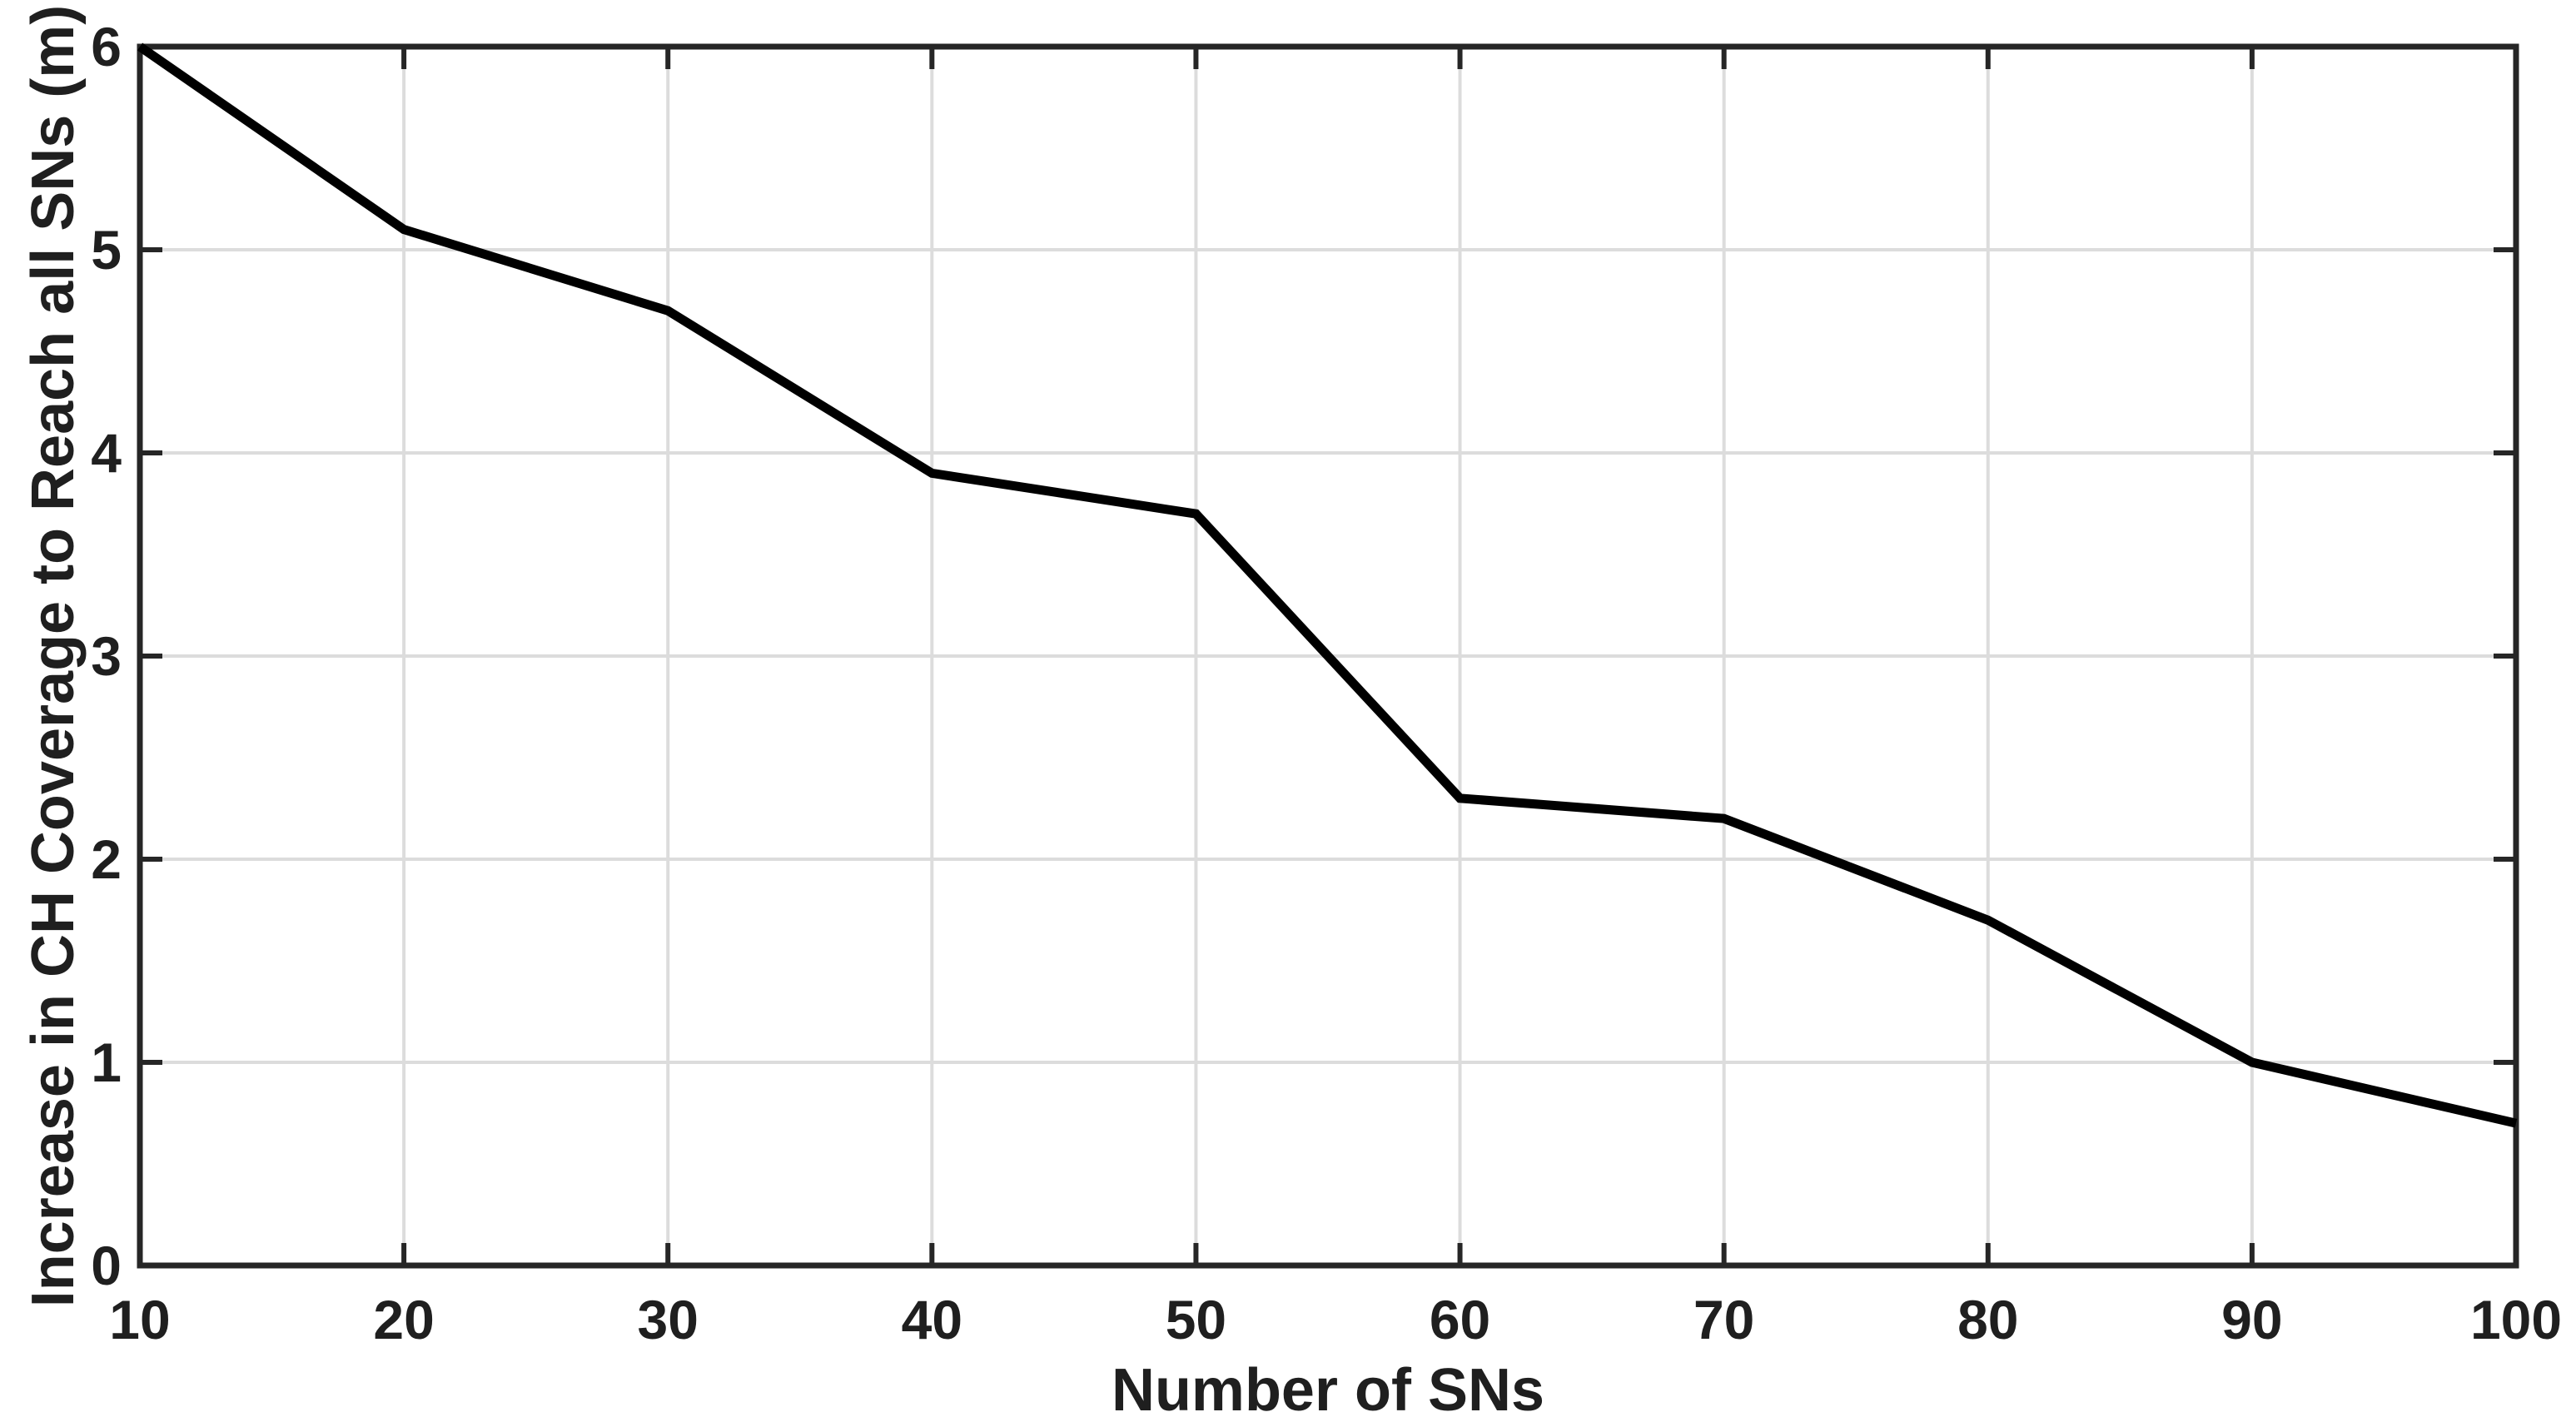 This screenshot has width=2576, height=1427. I want to click on y-tick-label: 6, so click(106, 46).